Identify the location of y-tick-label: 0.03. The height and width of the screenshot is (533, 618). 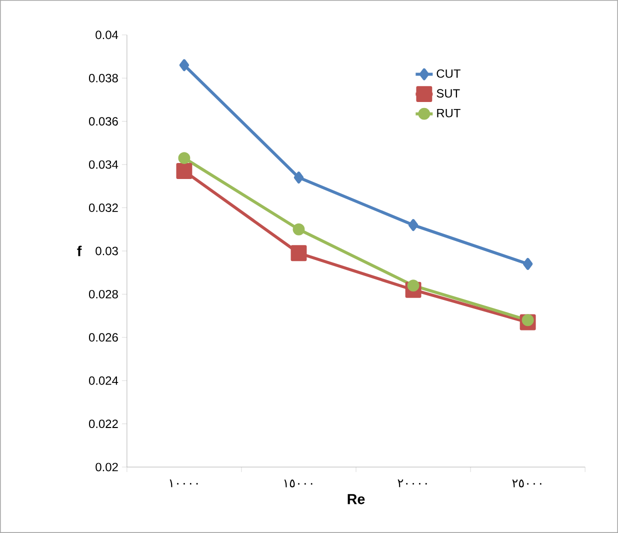
(107, 251).